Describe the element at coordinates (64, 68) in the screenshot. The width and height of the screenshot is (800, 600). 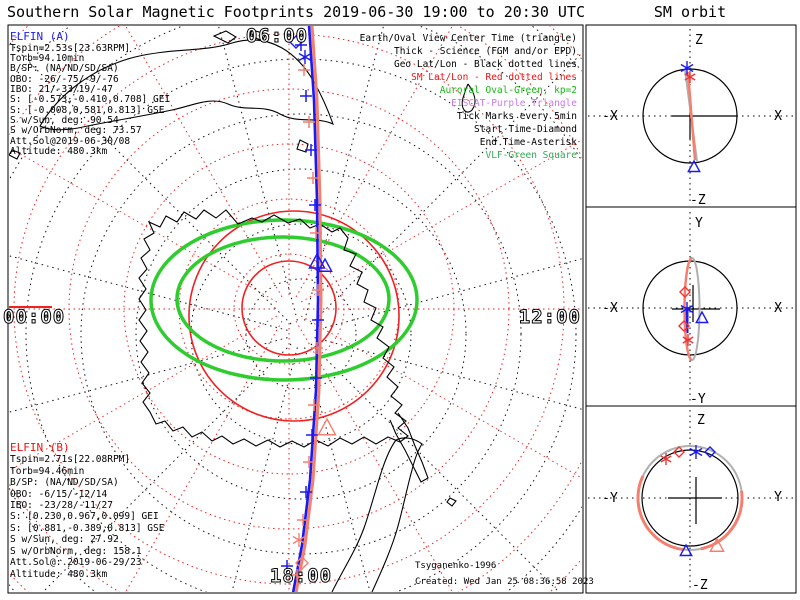
I see `elfin-a-line: B/SP: (NA/ND/SD/SA)` at that location.